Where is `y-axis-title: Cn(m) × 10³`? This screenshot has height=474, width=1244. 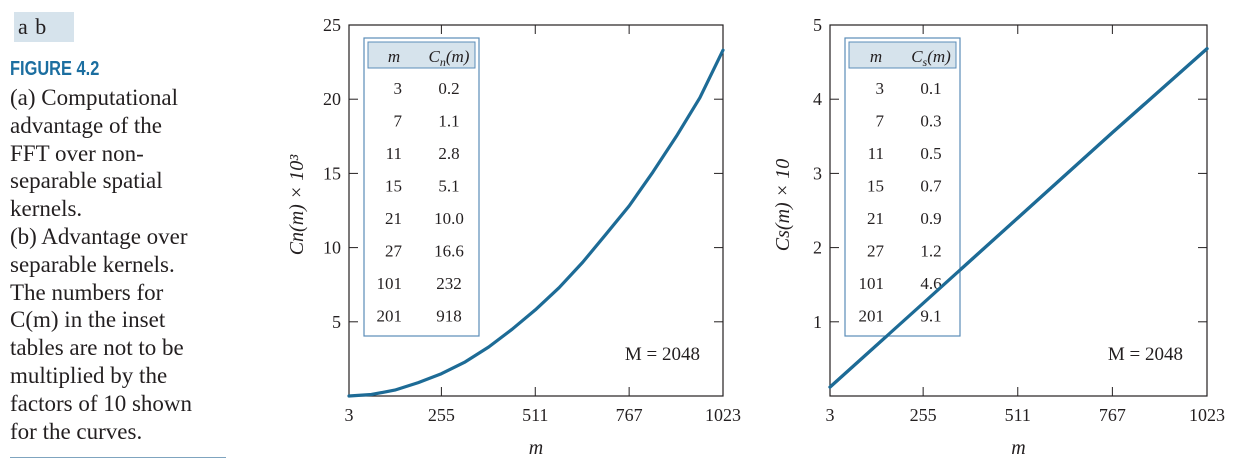 y-axis-title: Cn(m) × 10³ is located at coordinates (297, 205).